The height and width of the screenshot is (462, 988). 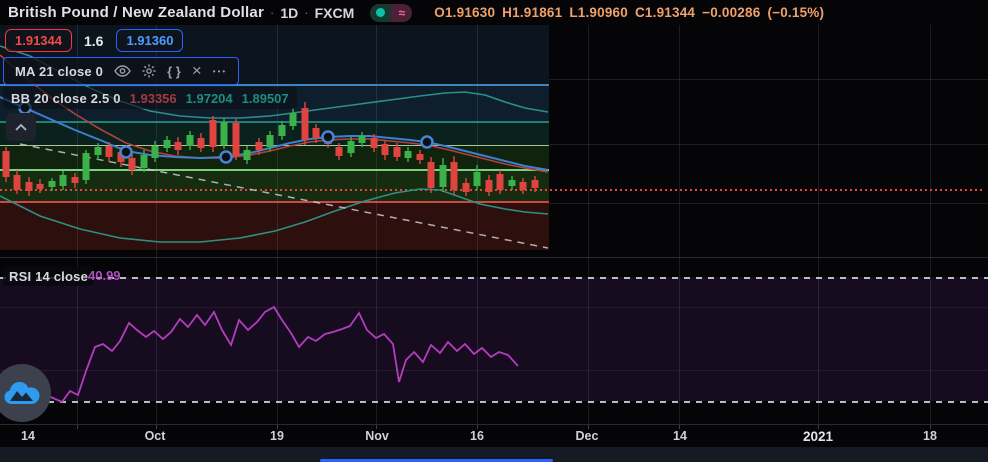 What do you see at coordinates (532, 12) in the screenshot?
I see `high-value: H1.91861` at bounding box center [532, 12].